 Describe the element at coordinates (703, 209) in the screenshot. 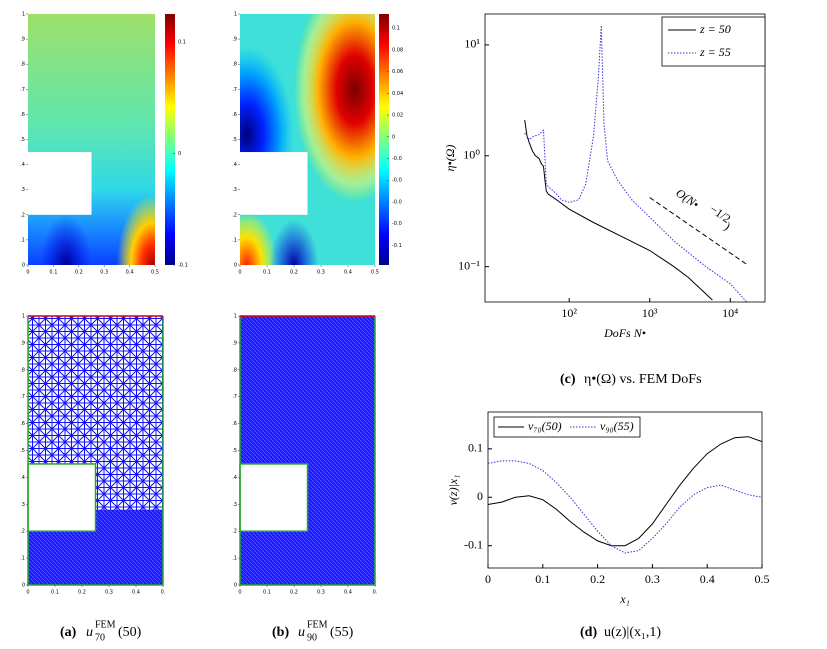

I see `slope-annotation: O(N•−1/2)` at that location.